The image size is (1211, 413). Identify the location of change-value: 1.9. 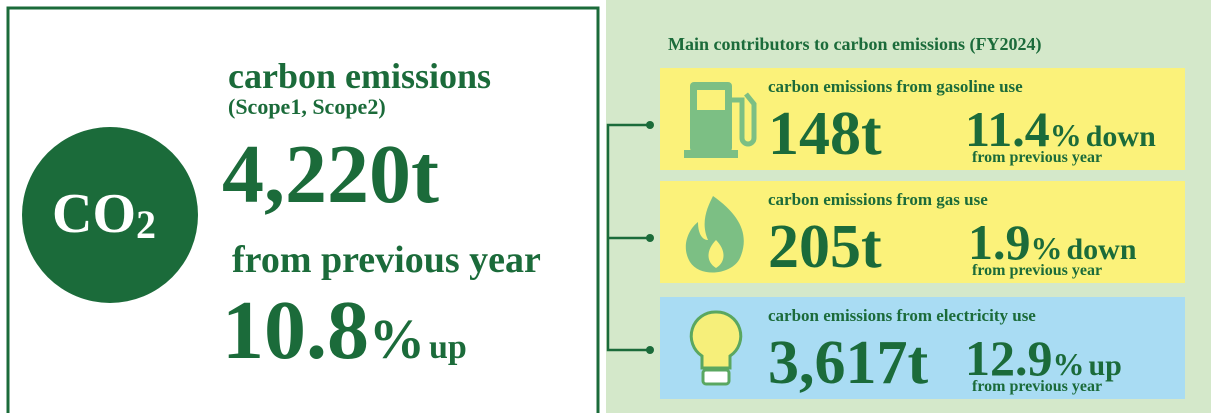
(999, 242).